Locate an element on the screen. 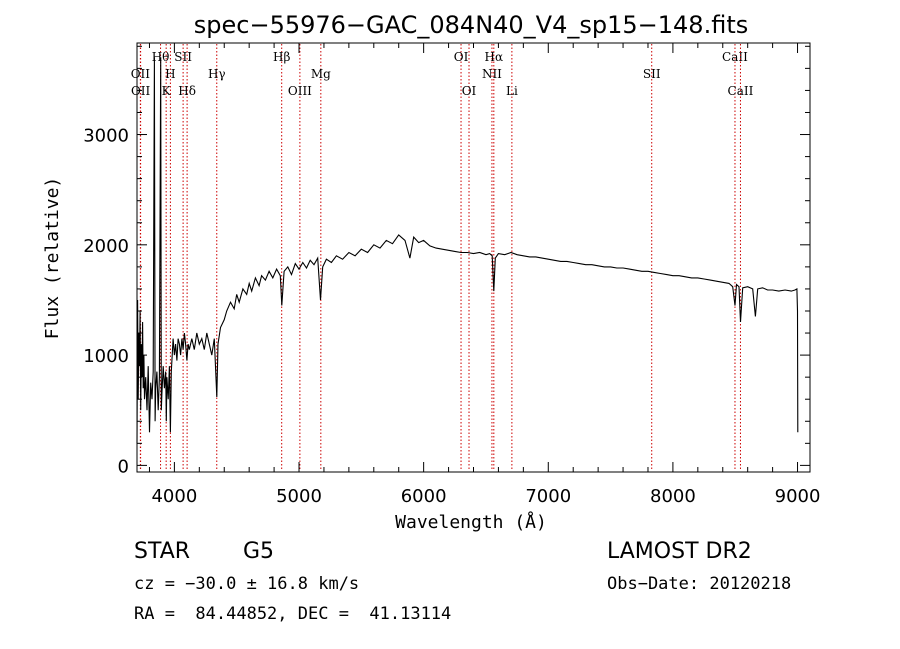 Image resolution: width=900 pixels, height=649 pixels. x-tick-label: 9000 is located at coordinates (798, 496).